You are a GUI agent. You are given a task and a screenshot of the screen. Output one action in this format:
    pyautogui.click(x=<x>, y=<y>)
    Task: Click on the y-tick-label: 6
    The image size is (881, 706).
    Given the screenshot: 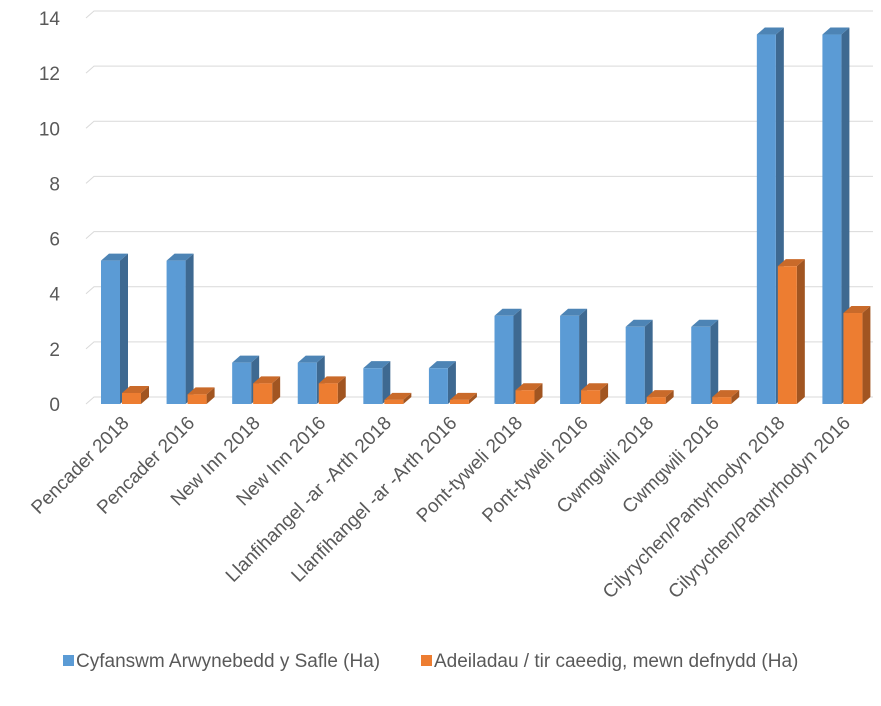 What is the action you would take?
    pyautogui.click(x=54, y=240)
    